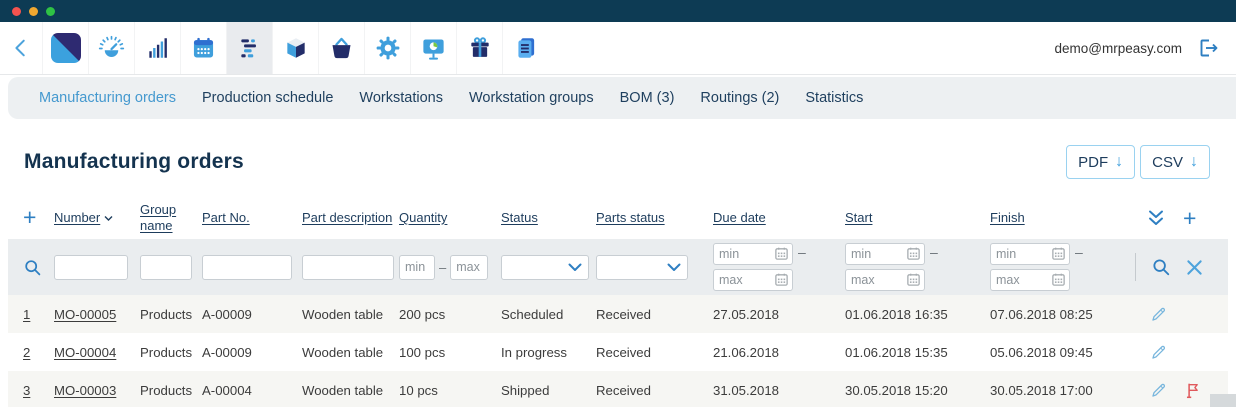 The width and height of the screenshot is (1236, 407). I want to click on sort-quantity: Quantity, so click(423, 217).